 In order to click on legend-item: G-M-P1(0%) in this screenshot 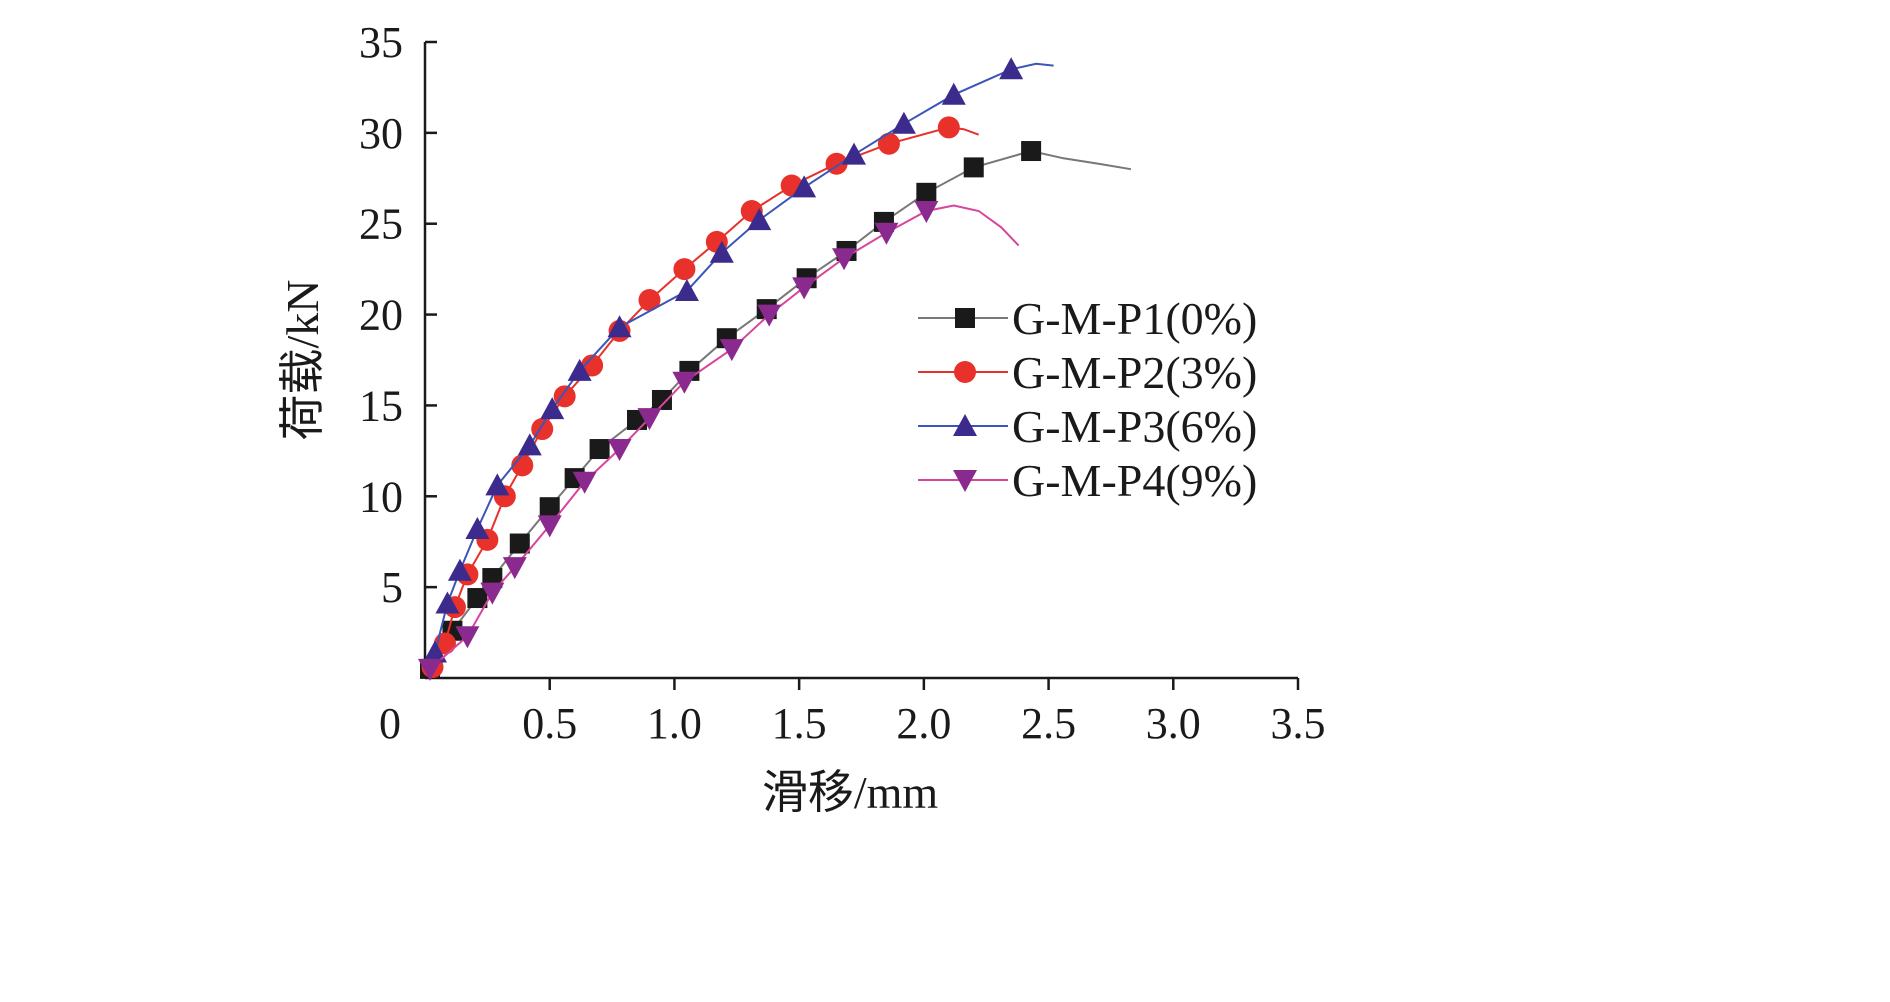, I will do `click(1087, 318)`.